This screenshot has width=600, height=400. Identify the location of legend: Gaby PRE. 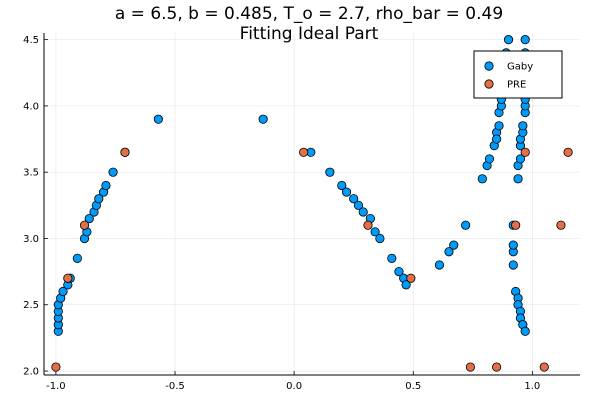
(518, 74).